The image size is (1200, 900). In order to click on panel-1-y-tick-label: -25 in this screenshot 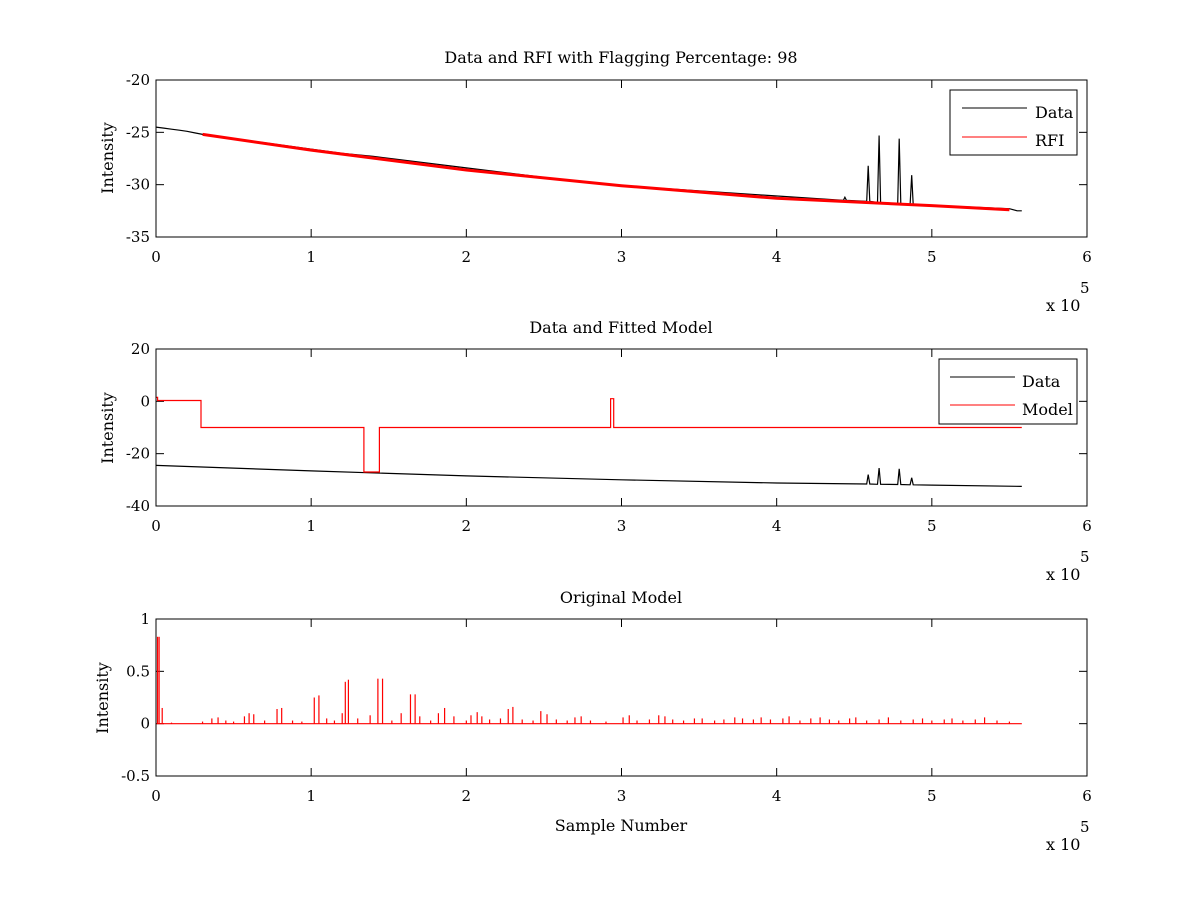, I will do `click(138, 132)`.